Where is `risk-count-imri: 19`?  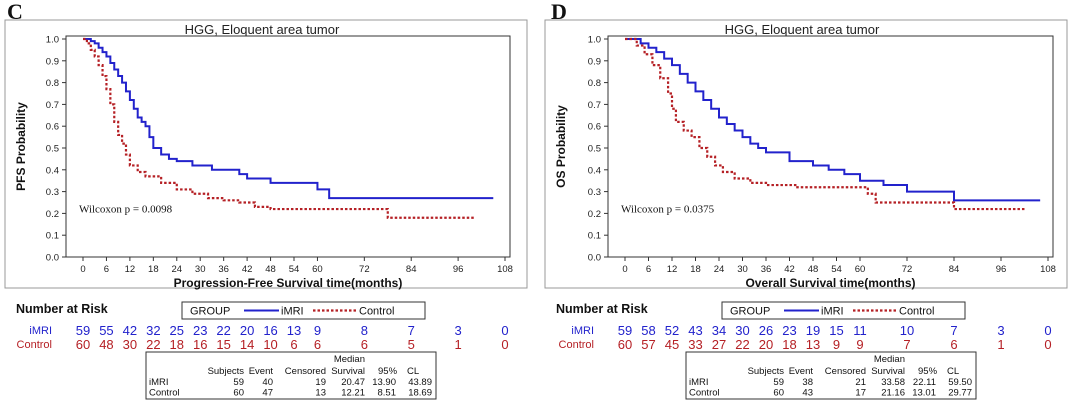 risk-count-imri: 19 is located at coordinates (813, 330).